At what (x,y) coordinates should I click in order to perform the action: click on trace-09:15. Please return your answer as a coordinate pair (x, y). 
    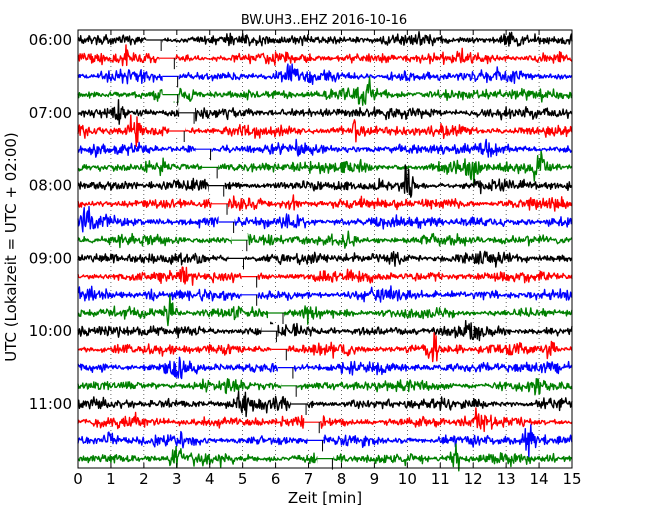
    Looking at the image, I should click on (325, 277).